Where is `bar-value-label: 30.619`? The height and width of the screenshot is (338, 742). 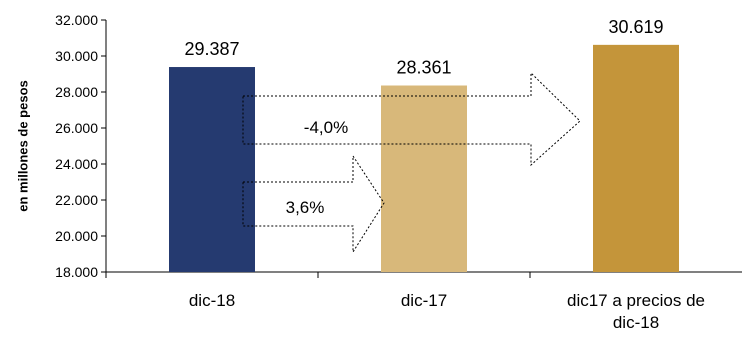 bar-value-label: 30.619 is located at coordinates (635, 27).